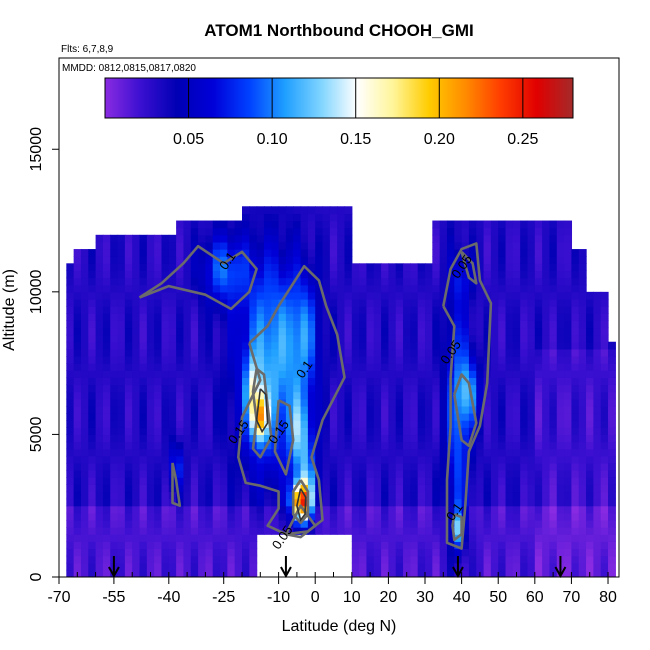  Describe the element at coordinates (462, 597) in the screenshot. I see `x-tick-label: 40` at that location.